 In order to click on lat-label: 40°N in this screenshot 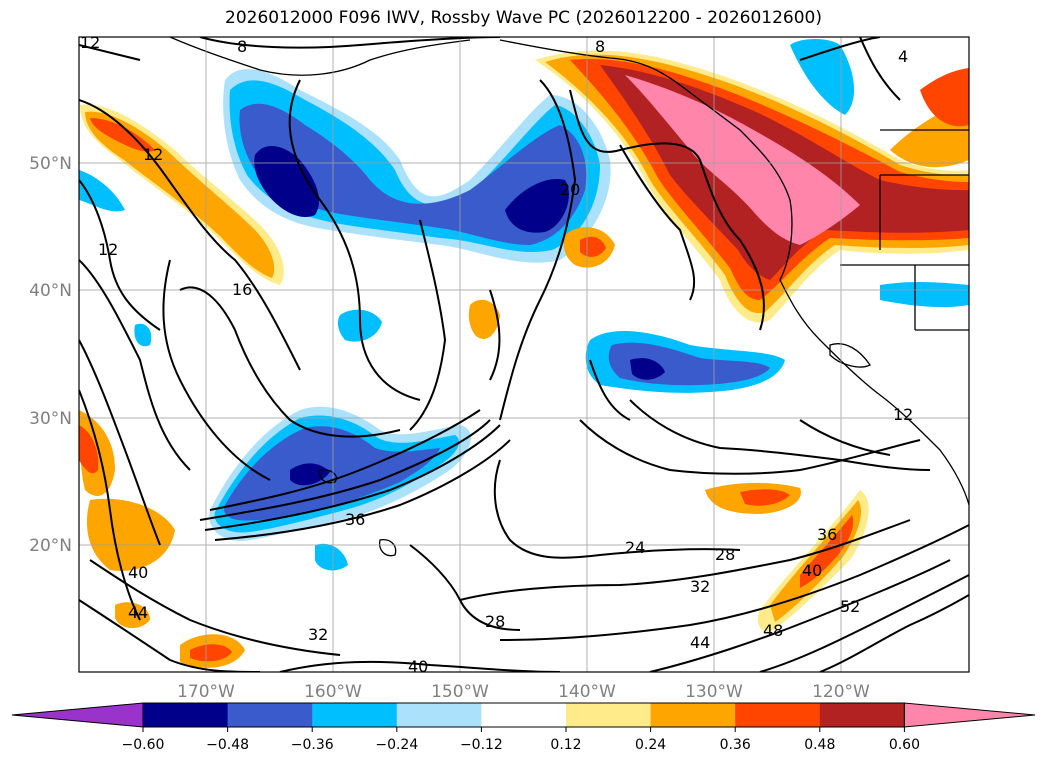, I will do `click(50, 291)`.